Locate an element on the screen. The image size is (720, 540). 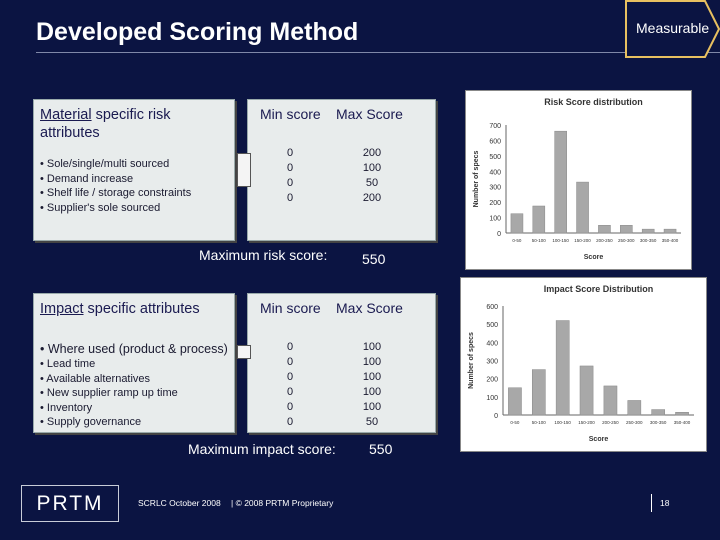
impact-max-column: 100 100 100 100 100 50 is located at coordinates (372, 385).